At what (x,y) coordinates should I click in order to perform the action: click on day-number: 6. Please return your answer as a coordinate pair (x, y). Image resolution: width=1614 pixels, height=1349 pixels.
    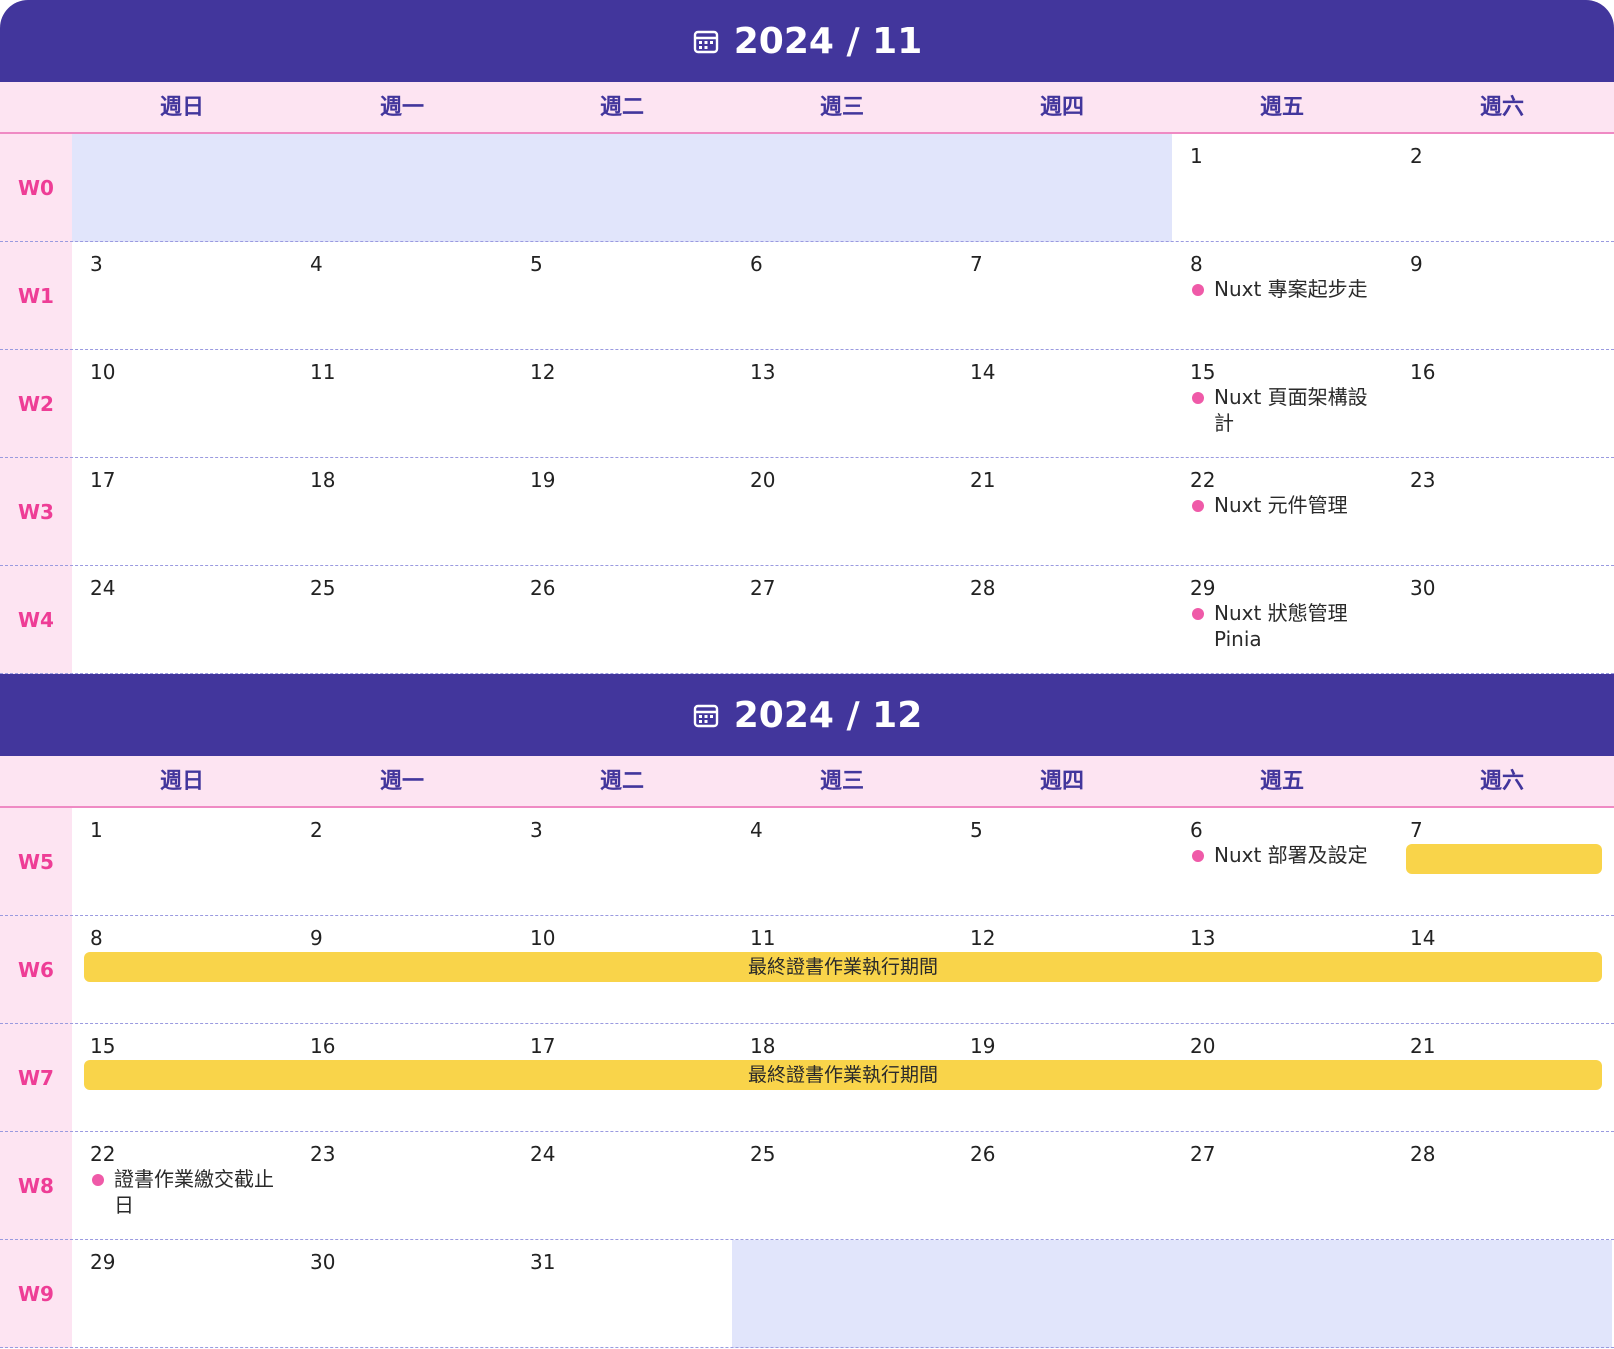
    Looking at the image, I should click on (756, 264).